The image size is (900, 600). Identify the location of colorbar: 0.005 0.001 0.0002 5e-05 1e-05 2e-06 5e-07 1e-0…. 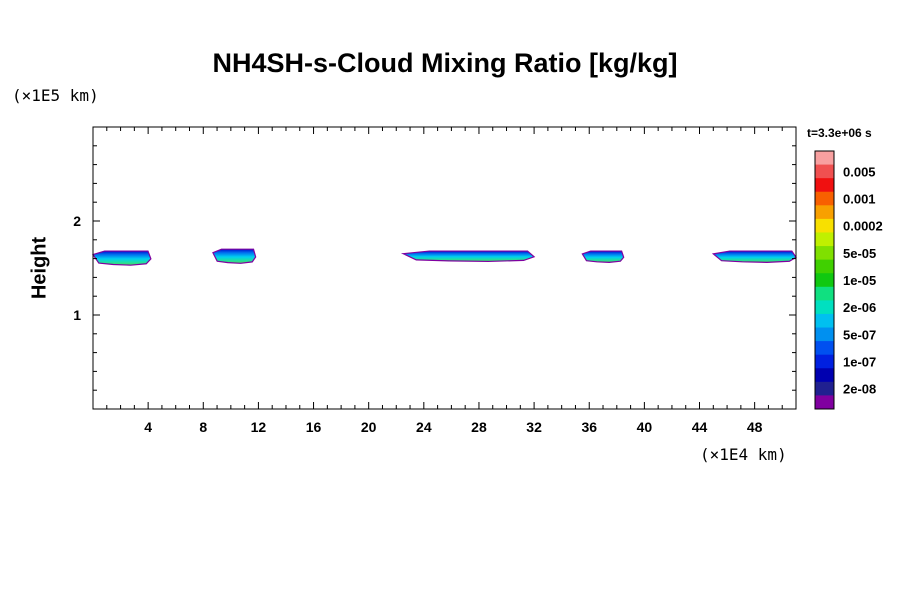
(848, 280).